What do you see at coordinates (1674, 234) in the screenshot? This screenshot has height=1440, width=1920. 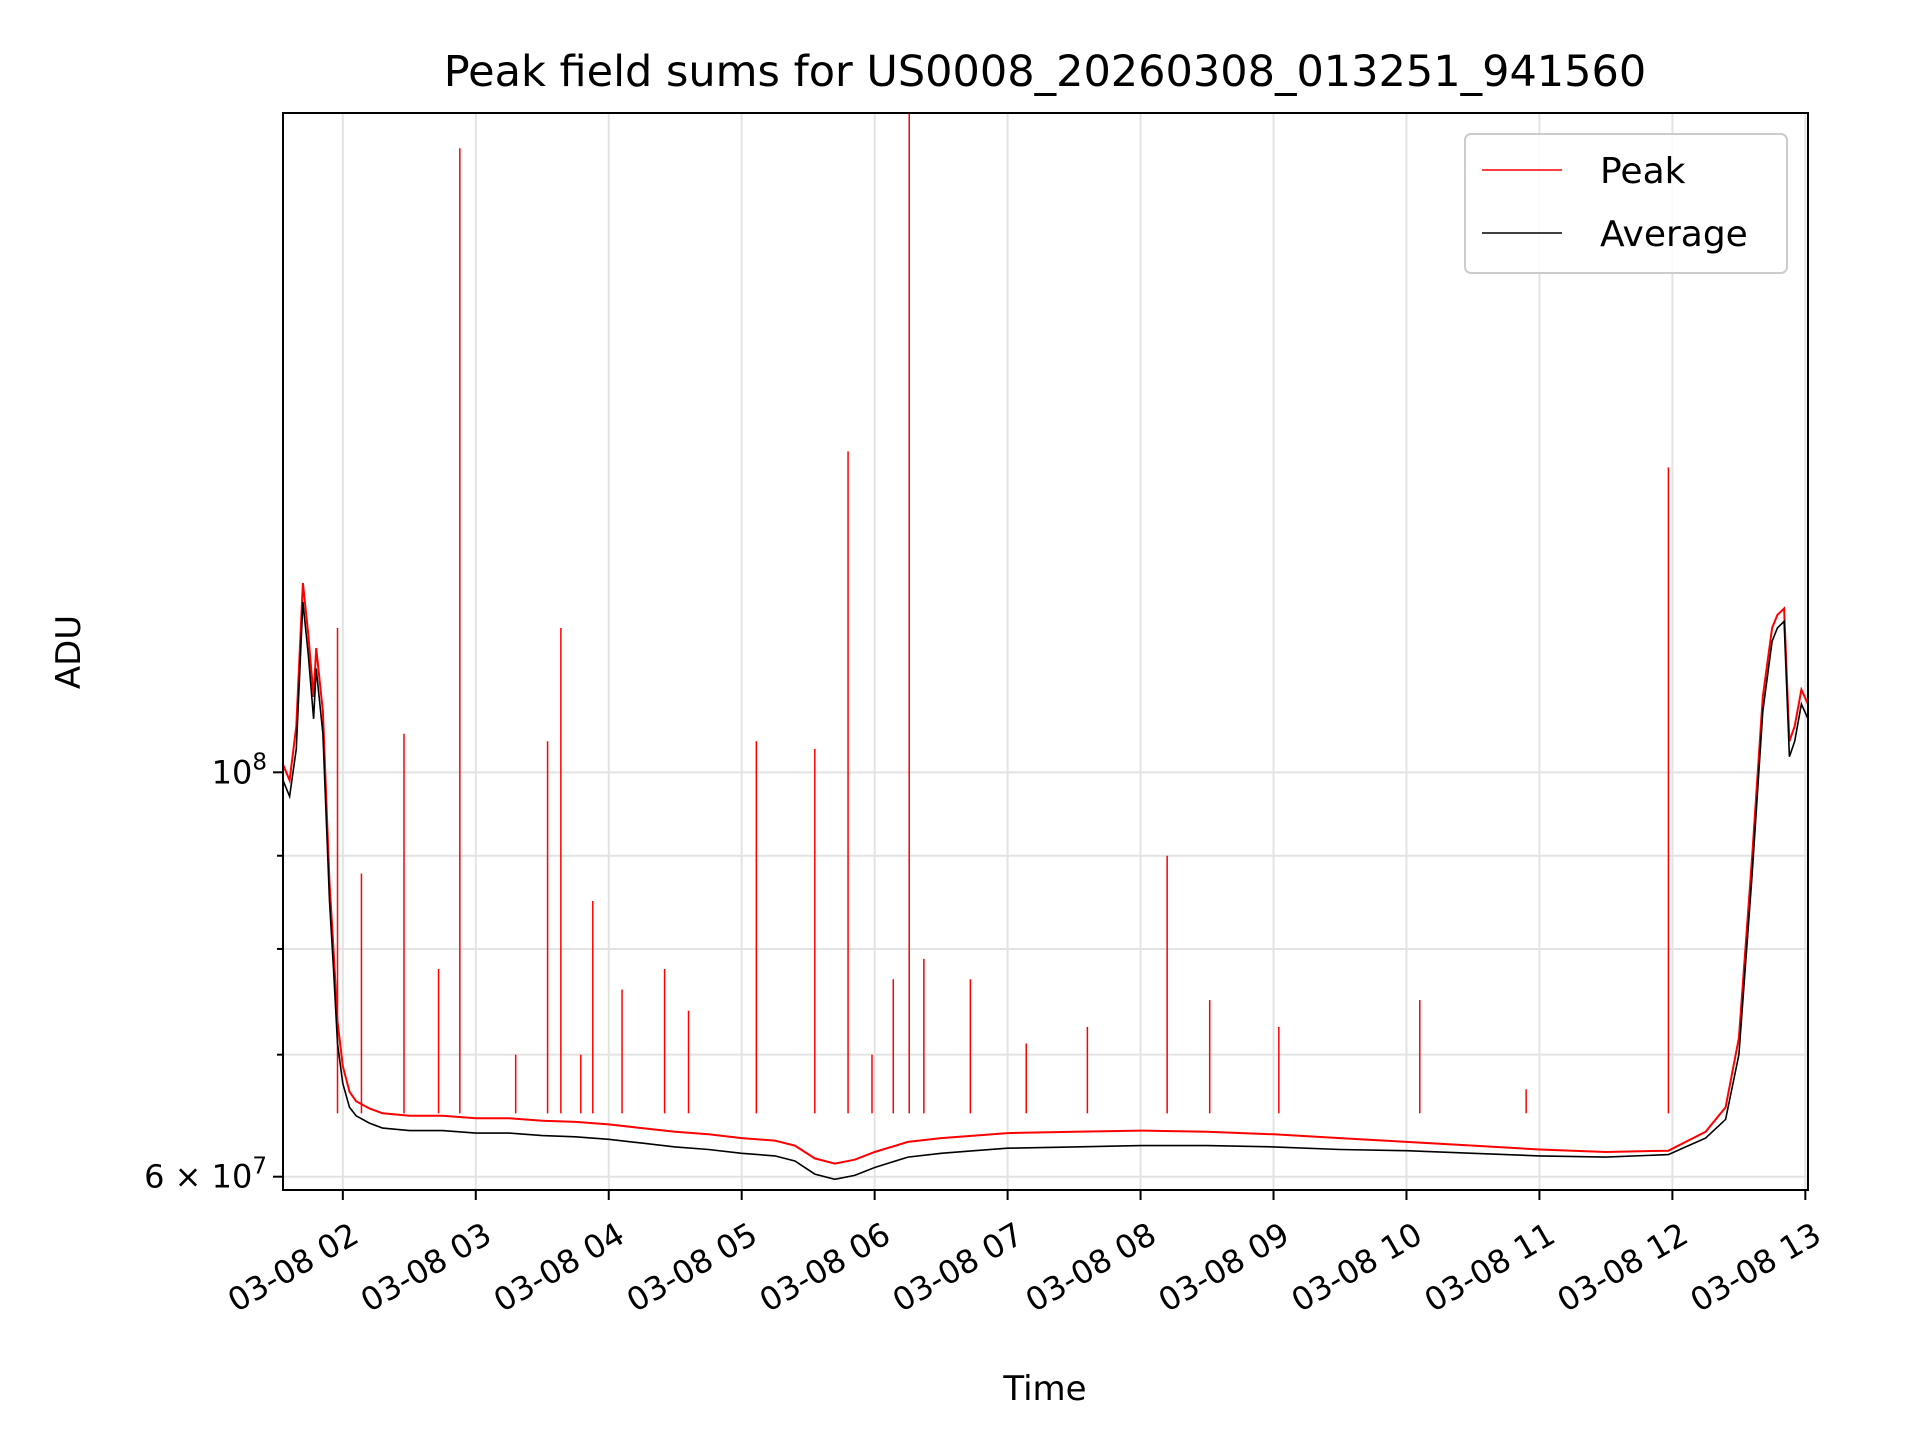 I see `legend-average-label: Average` at bounding box center [1674, 234].